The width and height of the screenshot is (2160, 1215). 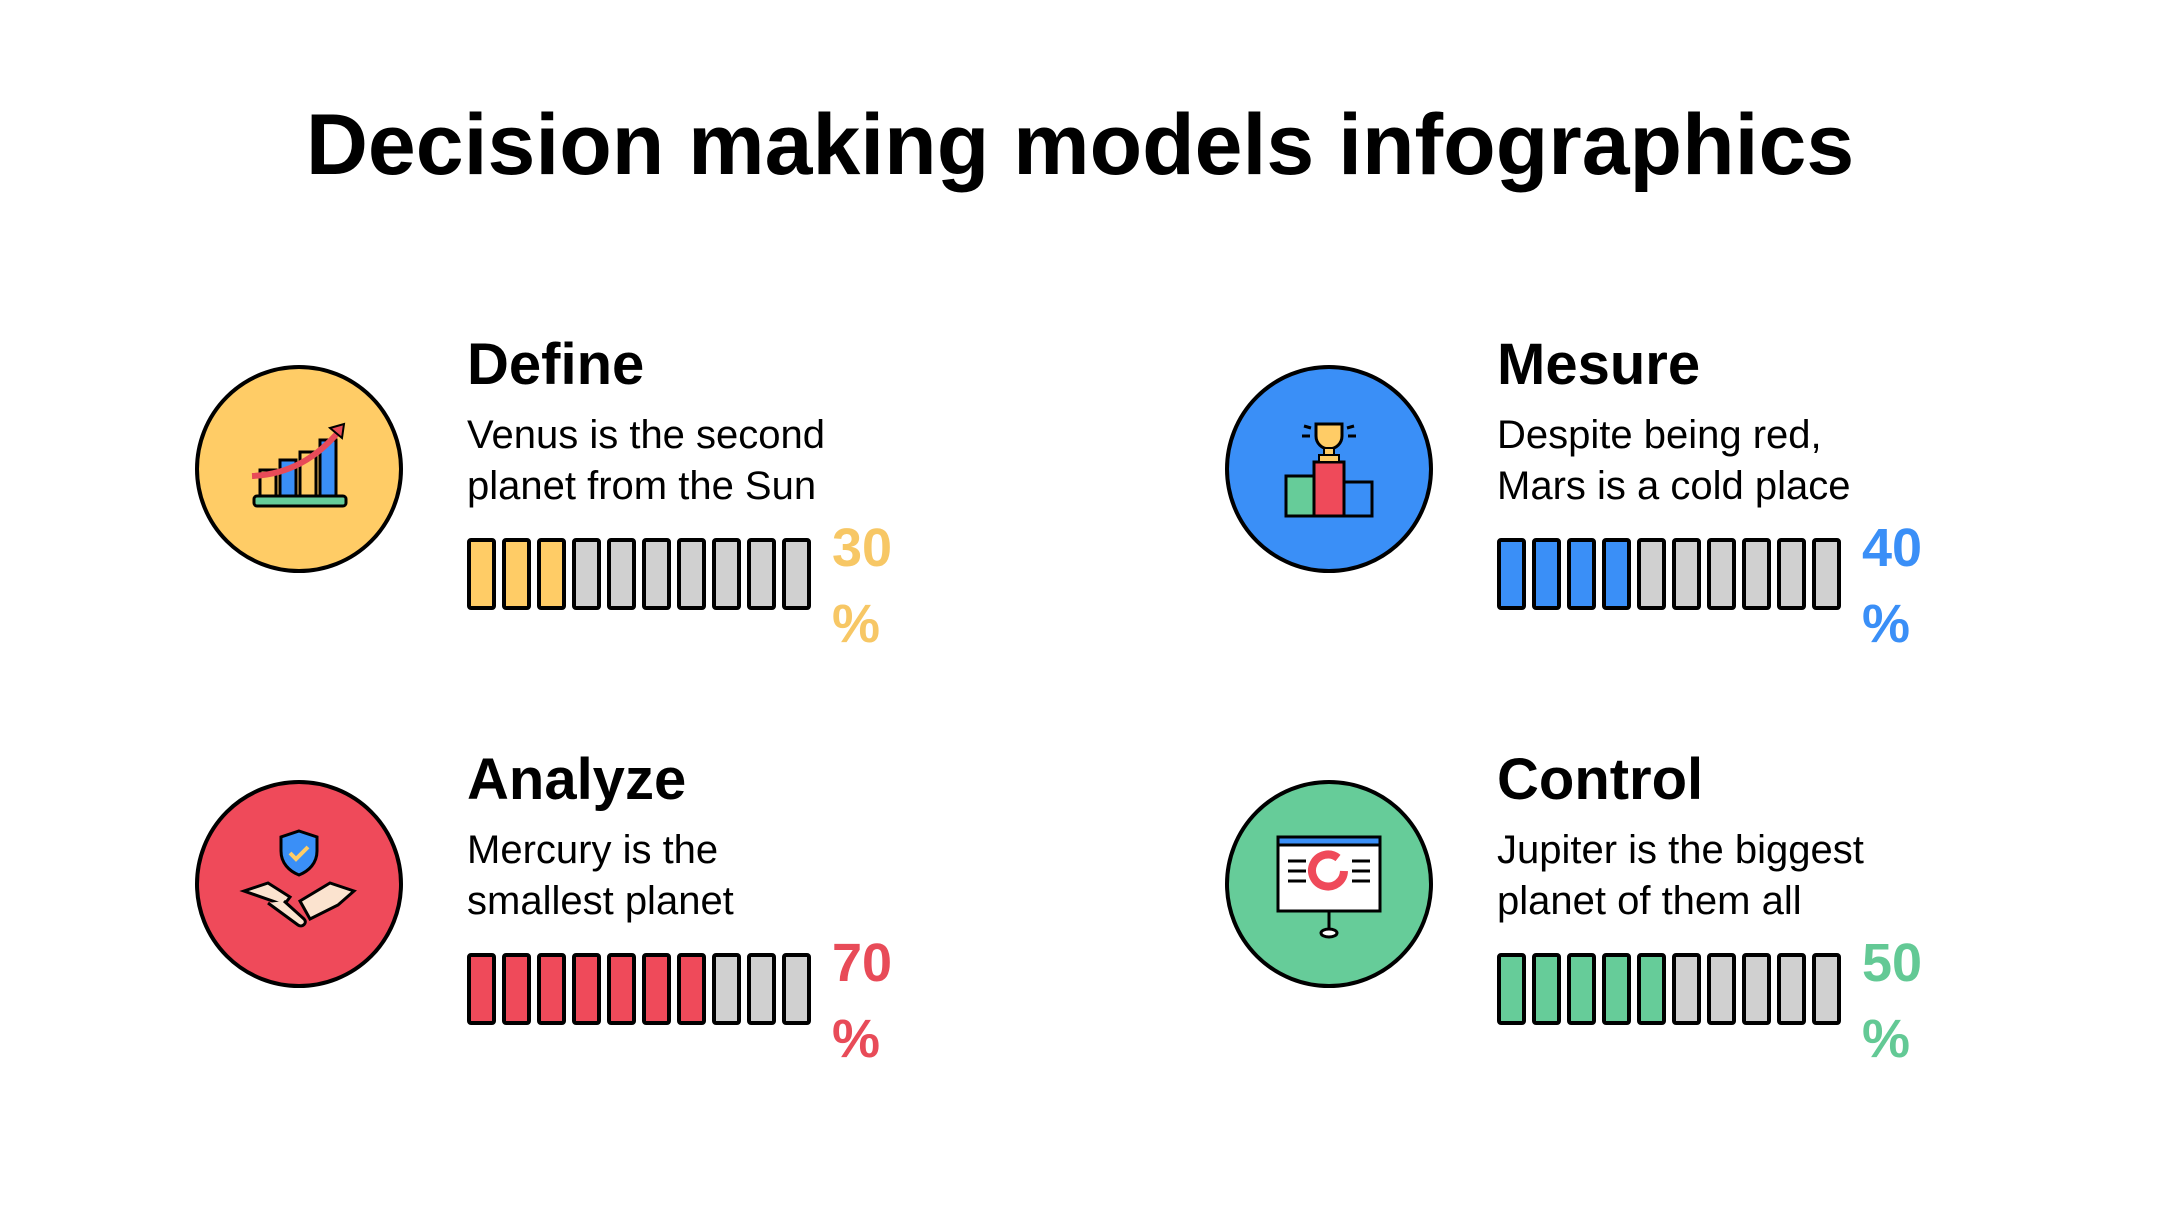 I want to click on item-heading: Mesure, so click(x=1599, y=364).